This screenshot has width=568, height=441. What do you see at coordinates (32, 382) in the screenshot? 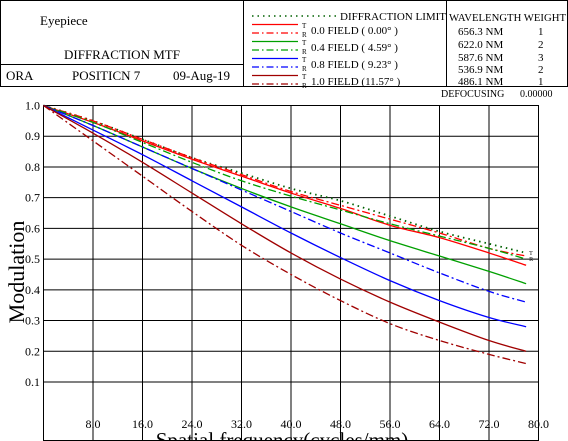
I see `y-tick-label: 0.1` at bounding box center [32, 382].